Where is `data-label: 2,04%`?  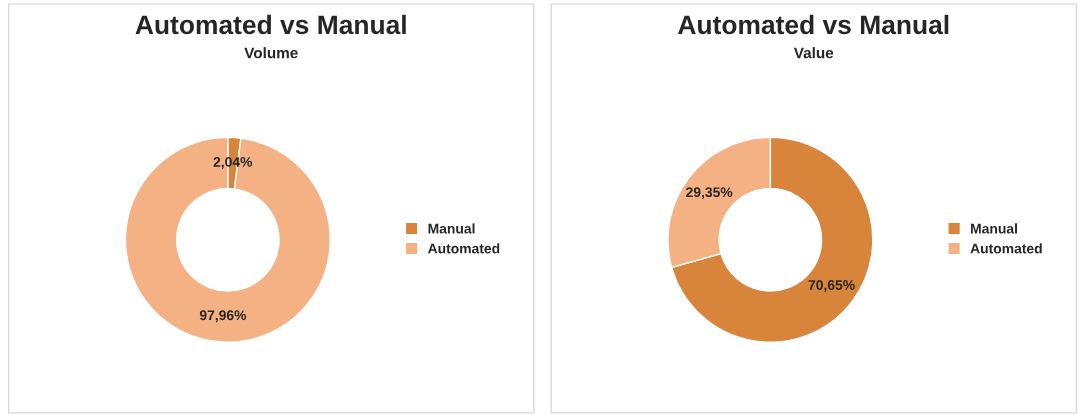
data-label: 2,04% is located at coordinates (233, 163).